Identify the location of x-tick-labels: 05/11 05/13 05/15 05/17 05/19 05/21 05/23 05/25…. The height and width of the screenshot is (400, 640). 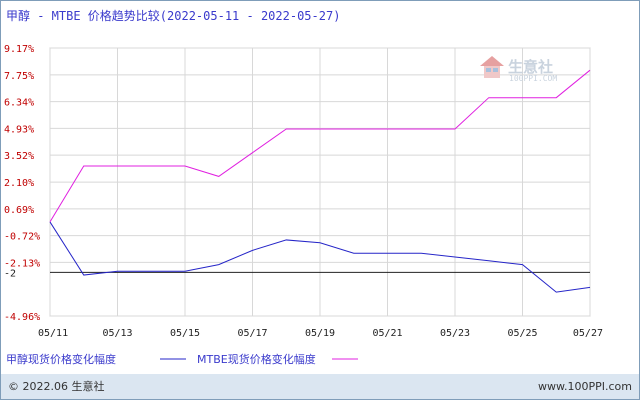
(320, 333).